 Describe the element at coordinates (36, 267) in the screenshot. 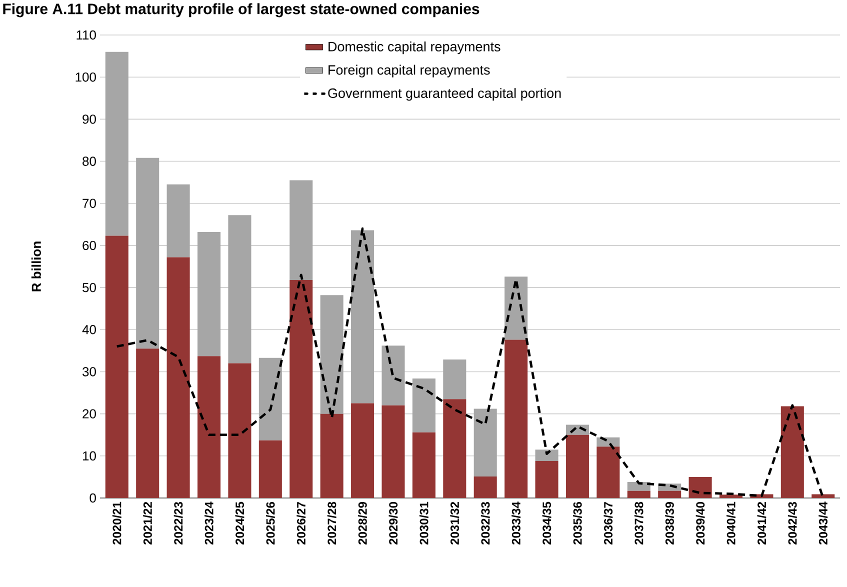

I see `y-axis-title: R billion` at that location.